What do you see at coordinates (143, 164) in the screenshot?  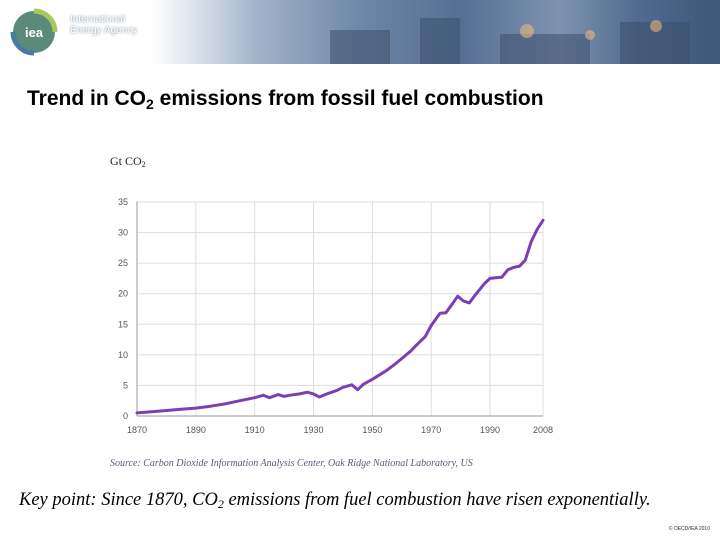 I see `y-unit-subscript: 2` at bounding box center [143, 164].